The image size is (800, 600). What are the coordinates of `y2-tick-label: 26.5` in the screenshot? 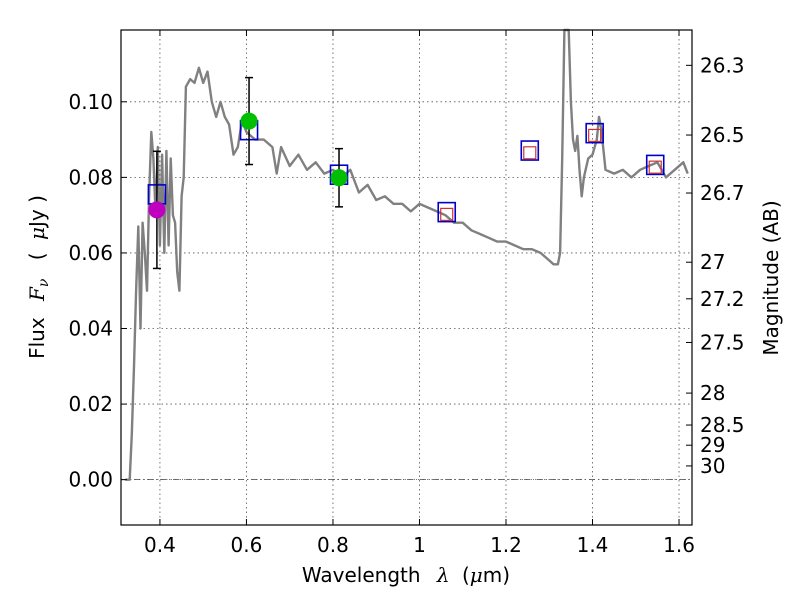 It's located at (722, 135).